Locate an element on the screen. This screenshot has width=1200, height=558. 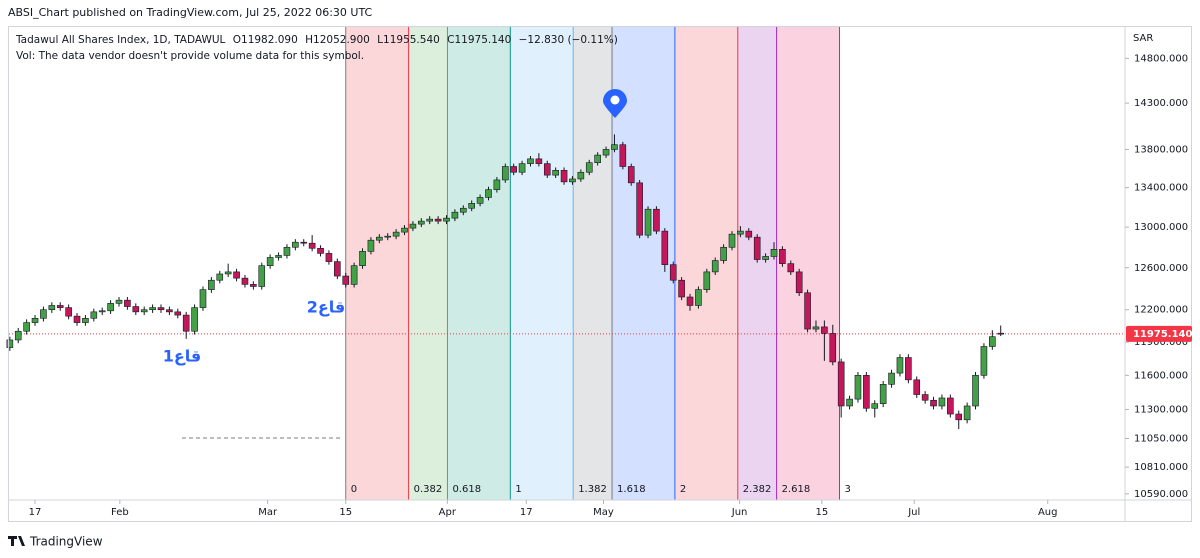
x-tick-label: May is located at coordinates (603, 512).